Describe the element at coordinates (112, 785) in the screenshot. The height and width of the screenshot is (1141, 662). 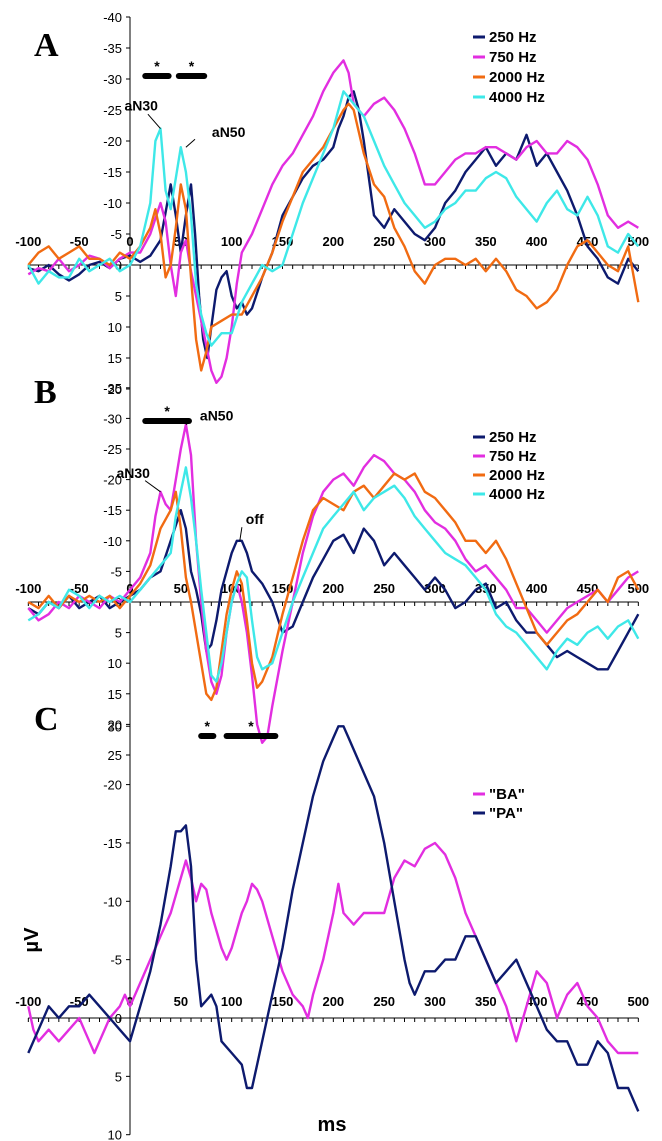
I see `panel-c-ytick-label: -20` at that location.